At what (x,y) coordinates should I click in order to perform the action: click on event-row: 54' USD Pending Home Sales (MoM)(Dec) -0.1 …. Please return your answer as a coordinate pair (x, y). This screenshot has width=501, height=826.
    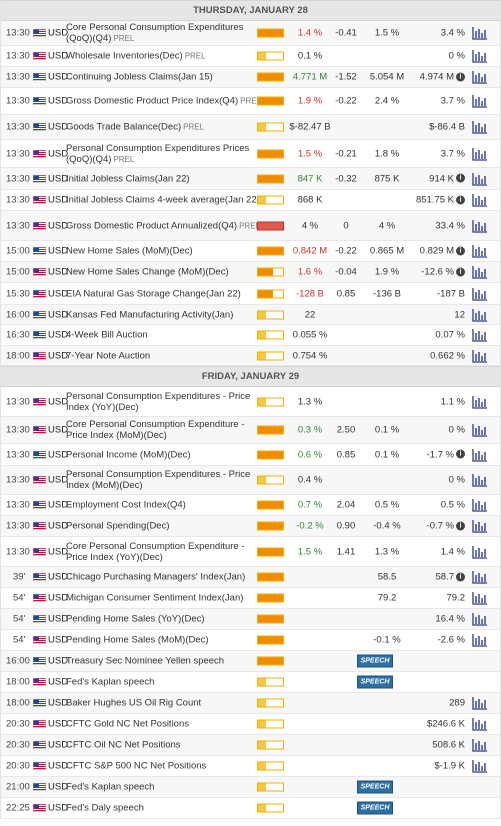
    Looking at the image, I should click on (250, 640).